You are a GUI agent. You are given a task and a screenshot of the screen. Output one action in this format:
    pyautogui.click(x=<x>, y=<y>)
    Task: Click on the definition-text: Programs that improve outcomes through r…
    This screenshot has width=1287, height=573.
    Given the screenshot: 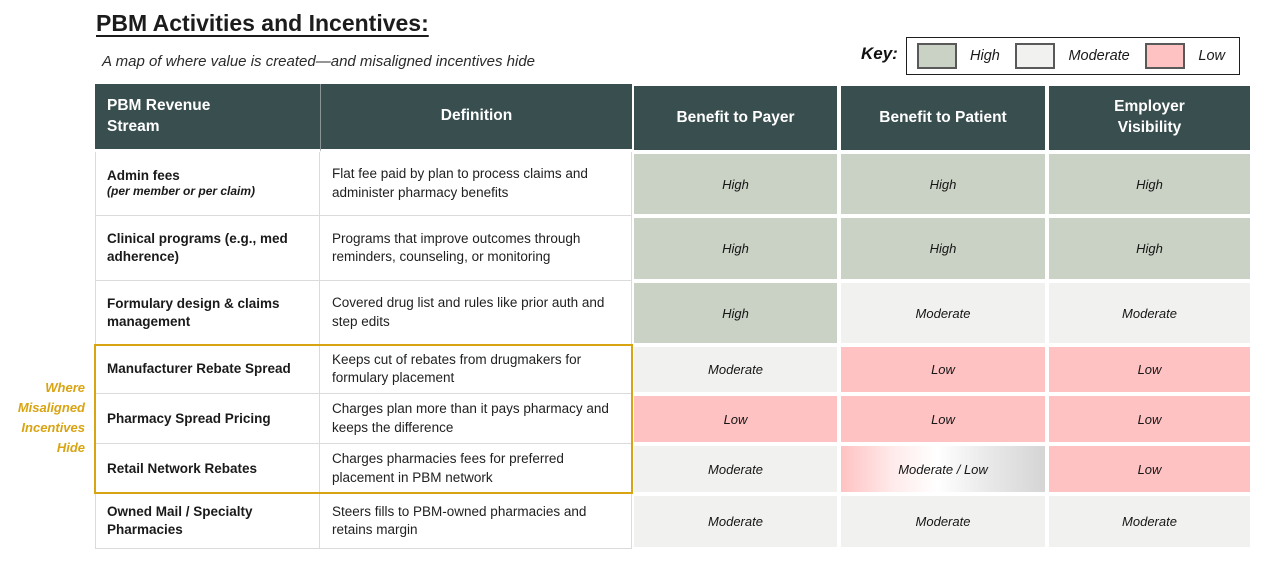 What is the action you would take?
    pyautogui.click(x=456, y=247)
    